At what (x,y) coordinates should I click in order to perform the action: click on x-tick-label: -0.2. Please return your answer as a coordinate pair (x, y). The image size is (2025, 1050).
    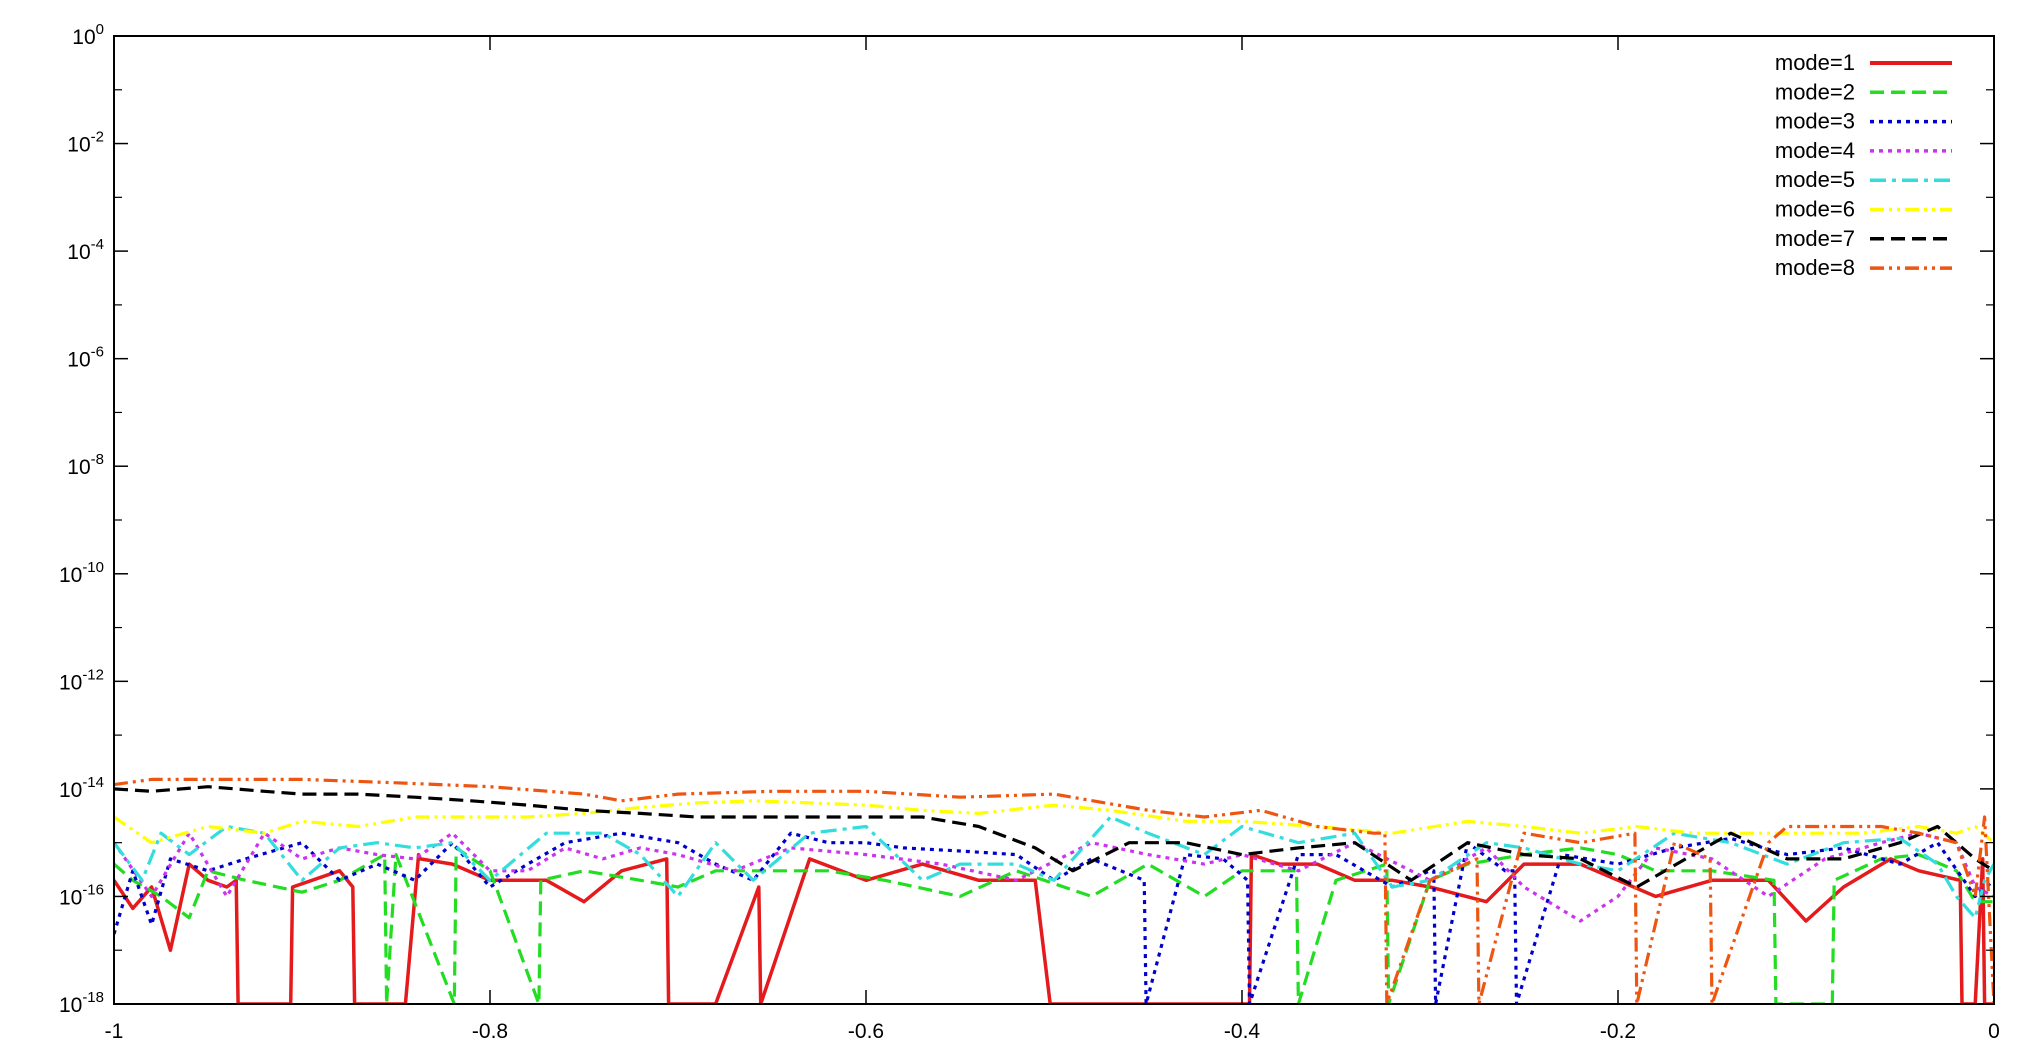
    Looking at the image, I should click on (1618, 1031).